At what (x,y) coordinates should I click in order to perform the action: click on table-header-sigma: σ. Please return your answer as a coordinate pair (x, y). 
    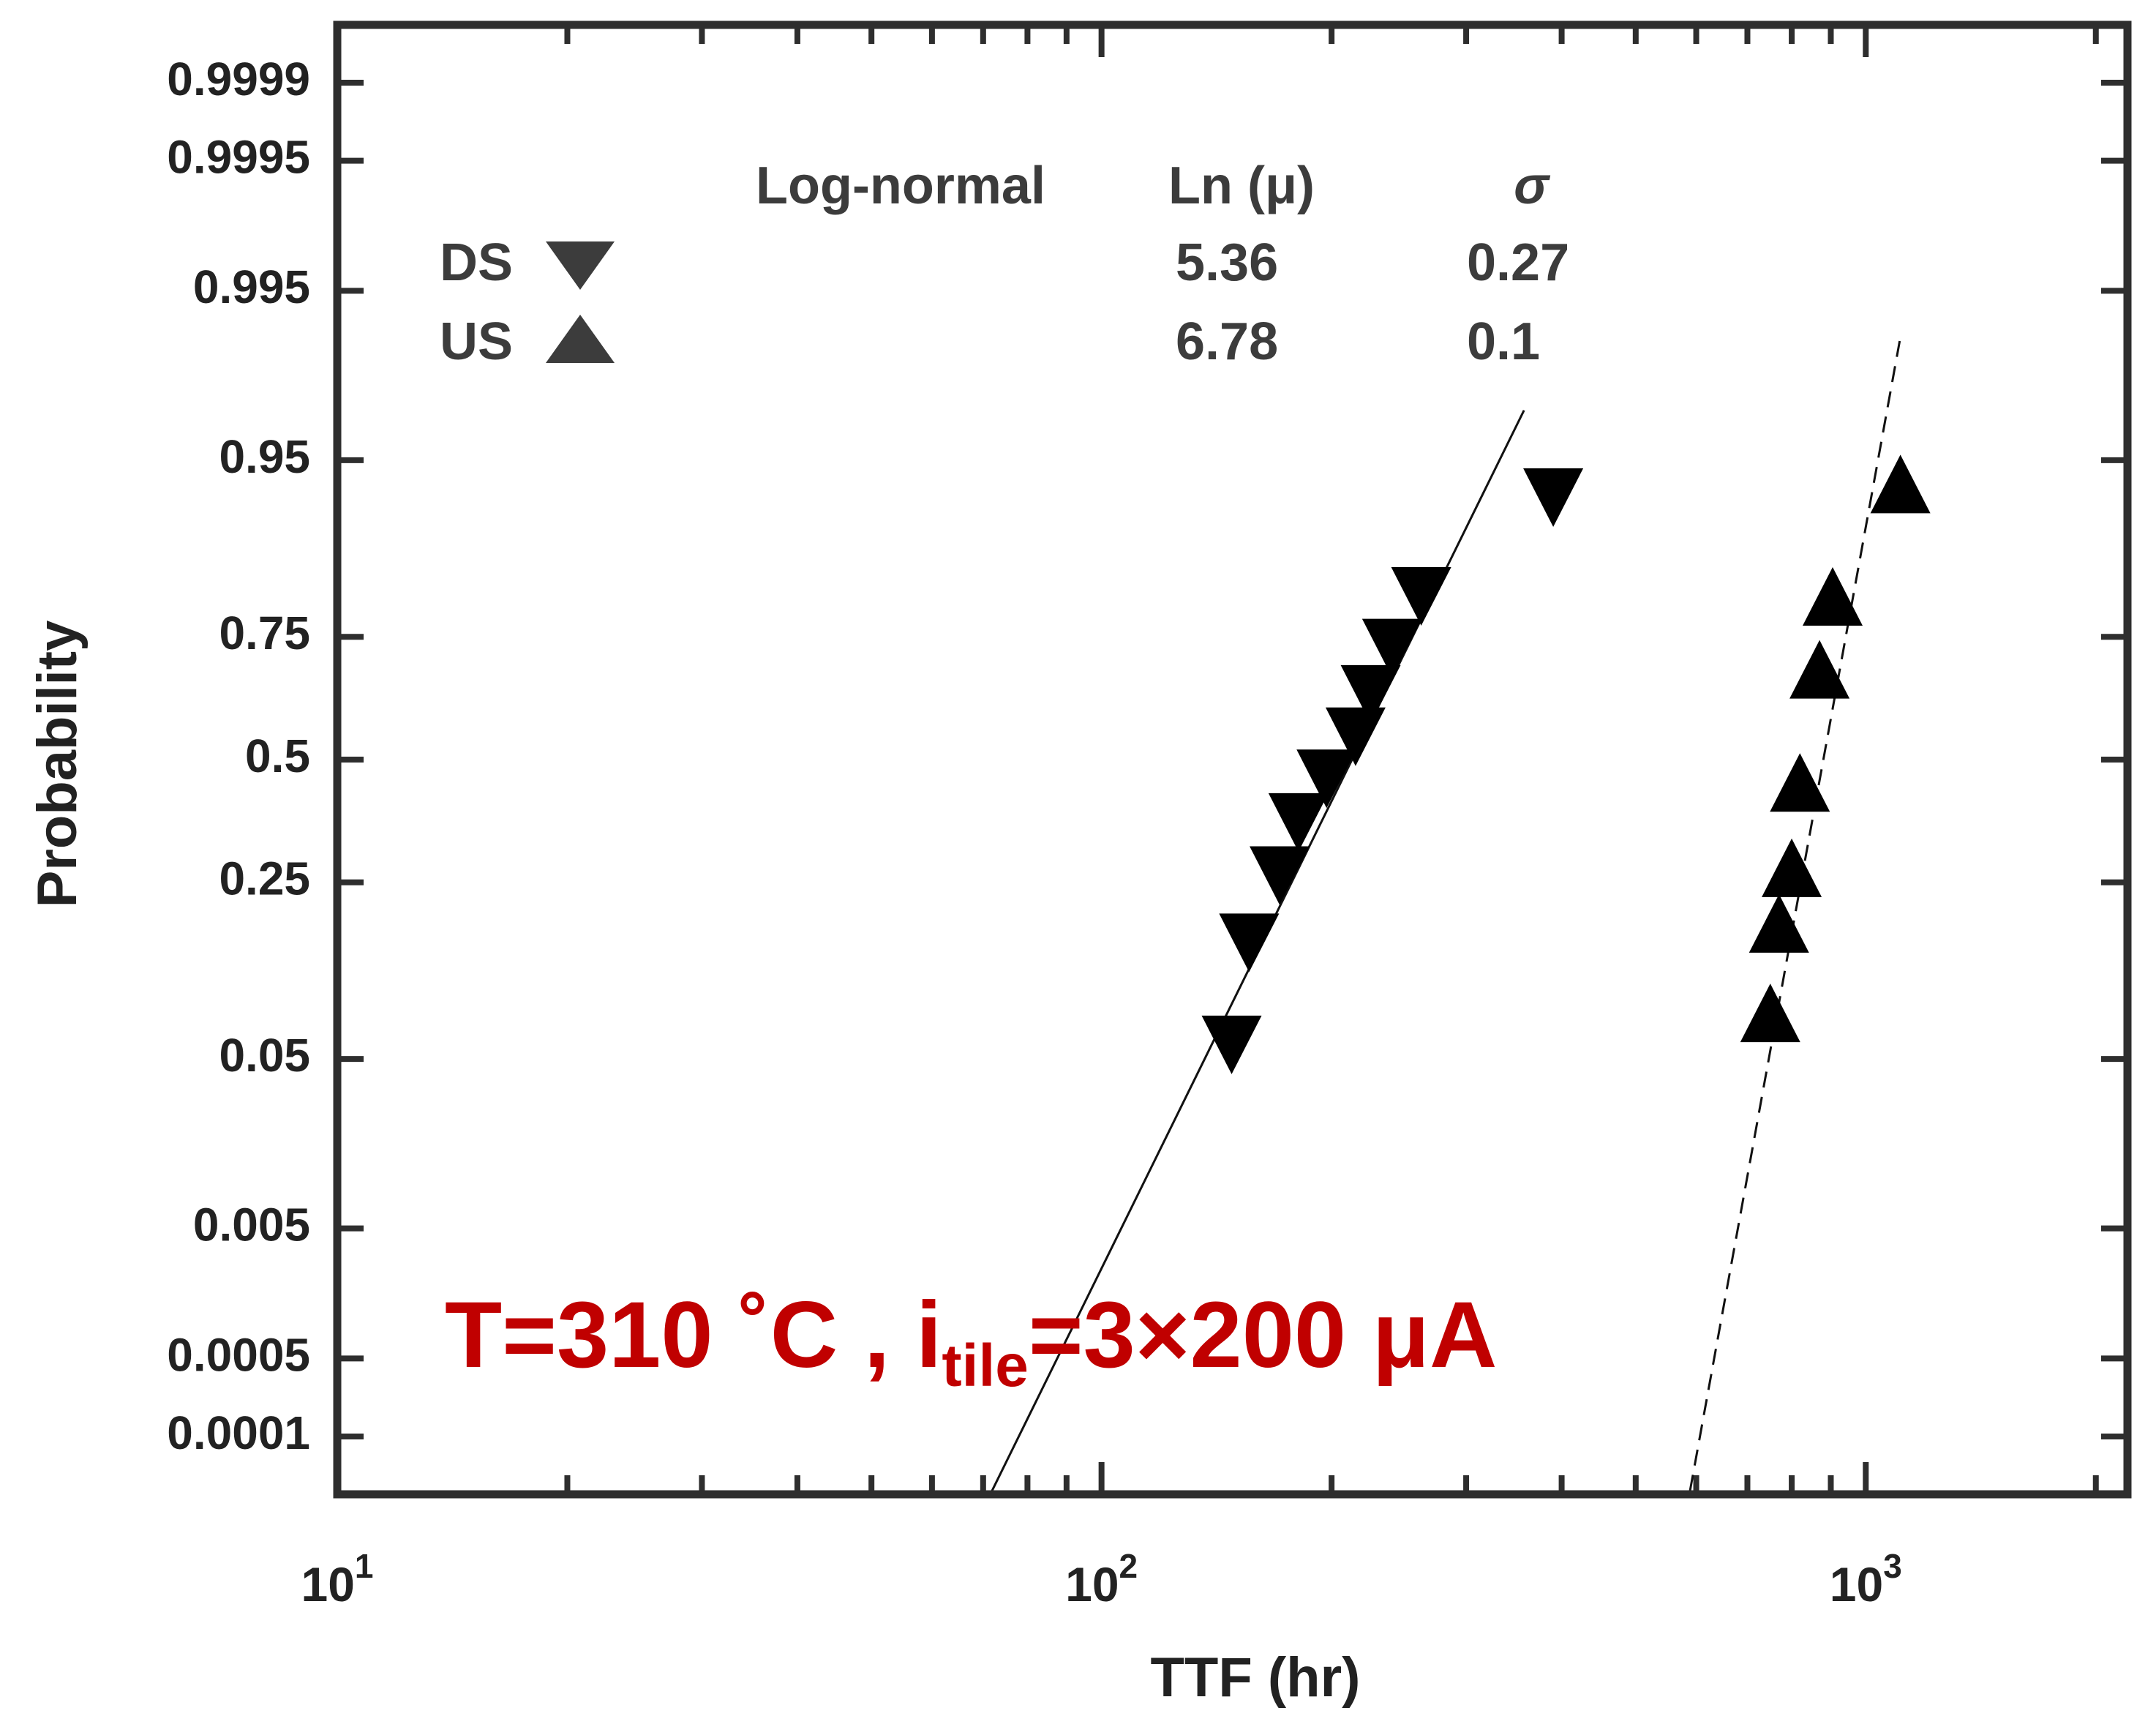
    Looking at the image, I should click on (1532, 186).